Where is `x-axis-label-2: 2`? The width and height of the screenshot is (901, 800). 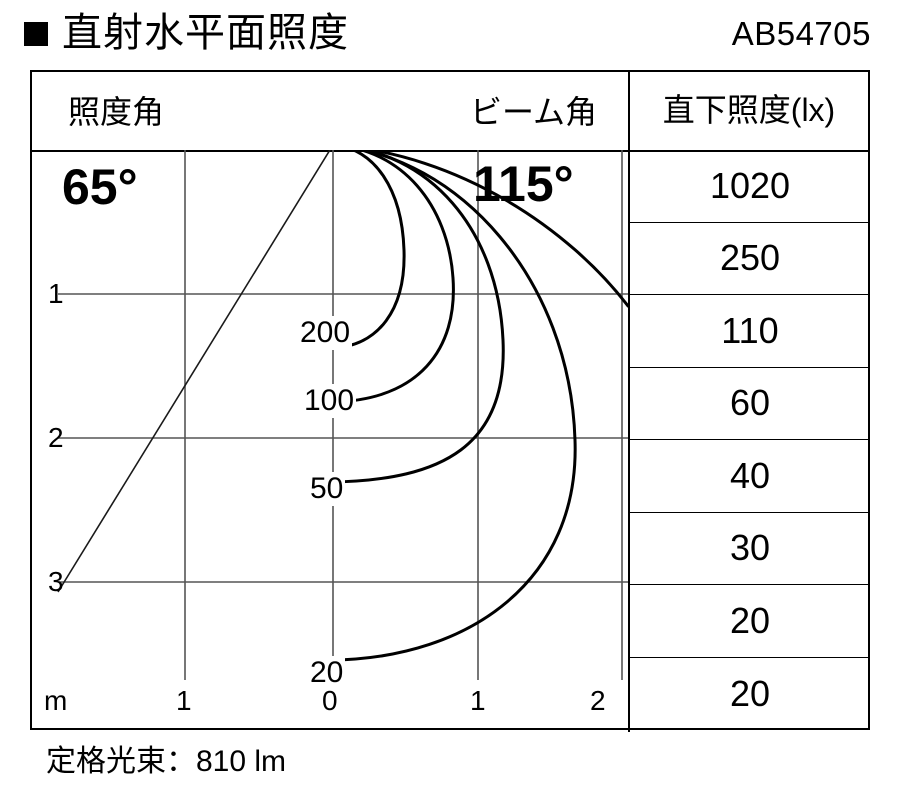
x-axis-label-2: 2 is located at coordinates (598, 700).